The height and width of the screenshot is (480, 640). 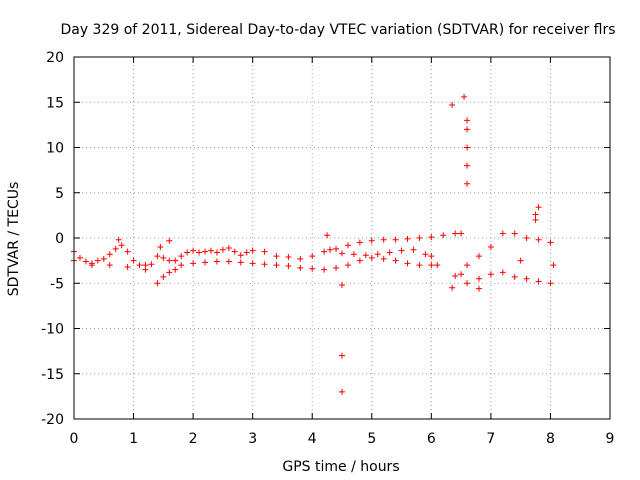 What do you see at coordinates (193, 439) in the screenshot?
I see `x-tick-label: 2` at bounding box center [193, 439].